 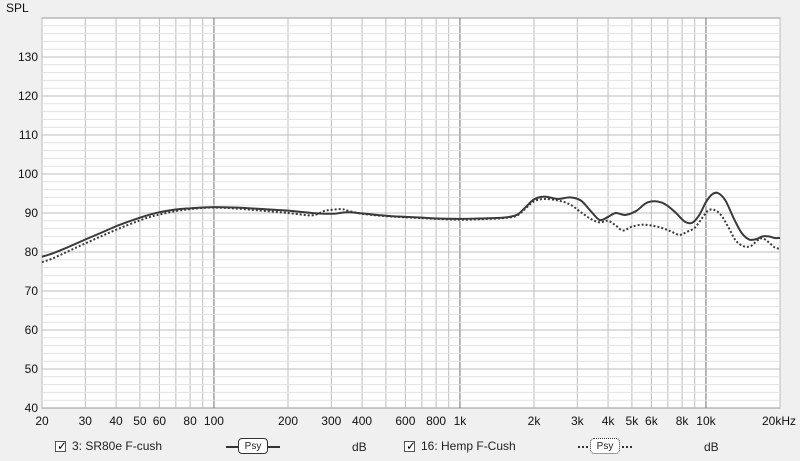 What do you see at coordinates (116, 421) in the screenshot?
I see `x-tick-label: 40` at bounding box center [116, 421].